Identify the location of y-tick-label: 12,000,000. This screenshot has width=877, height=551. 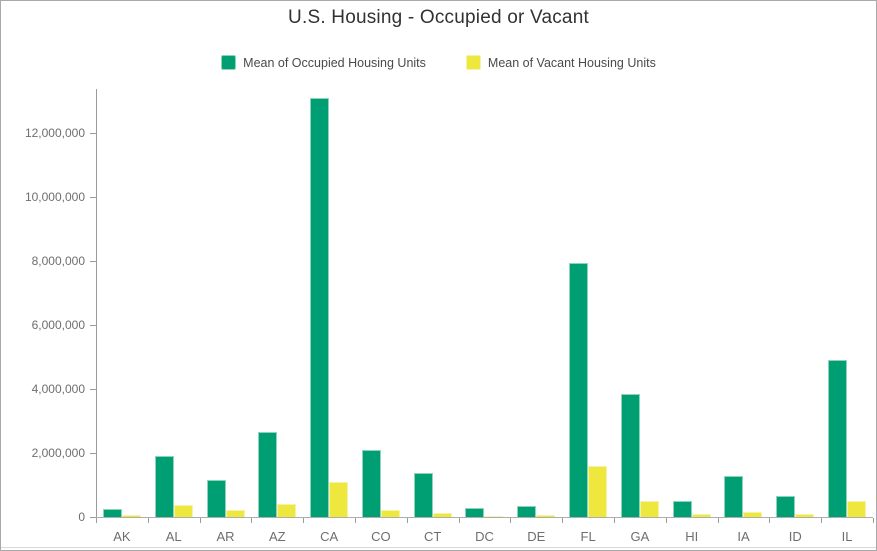
(54, 133).